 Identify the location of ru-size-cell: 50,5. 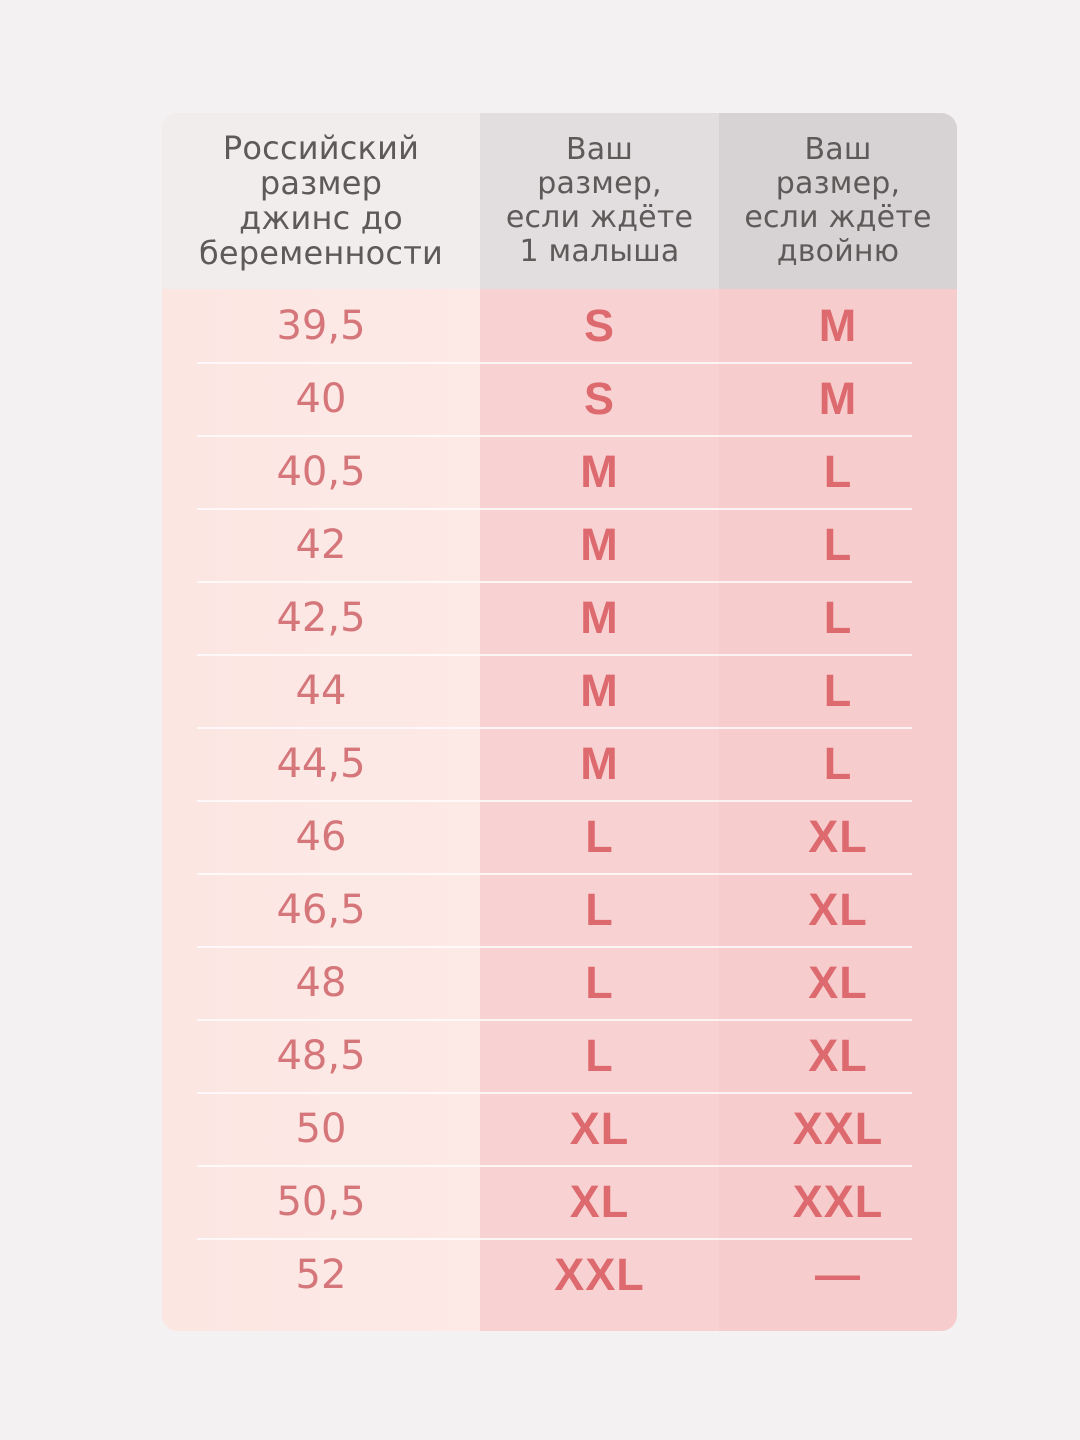
(321, 1201).